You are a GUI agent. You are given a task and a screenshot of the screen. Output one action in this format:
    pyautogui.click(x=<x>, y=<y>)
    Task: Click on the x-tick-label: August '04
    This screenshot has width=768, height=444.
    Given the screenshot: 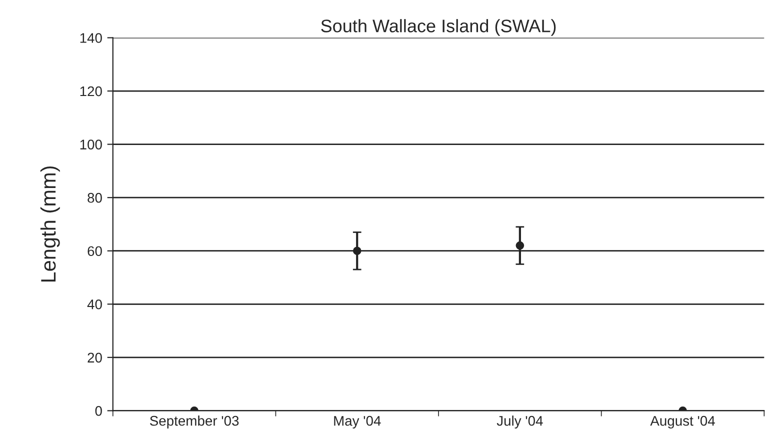 What is the action you would take?
    pyautogui.click(x=682, y=422)
    